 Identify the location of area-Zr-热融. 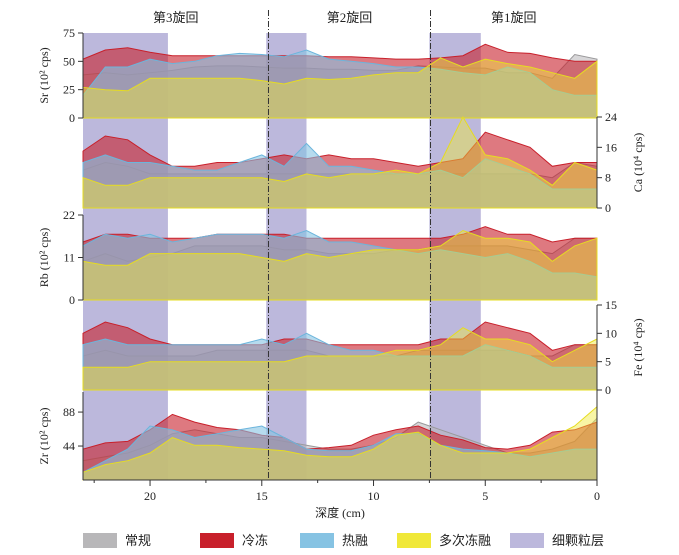
(340, 453).